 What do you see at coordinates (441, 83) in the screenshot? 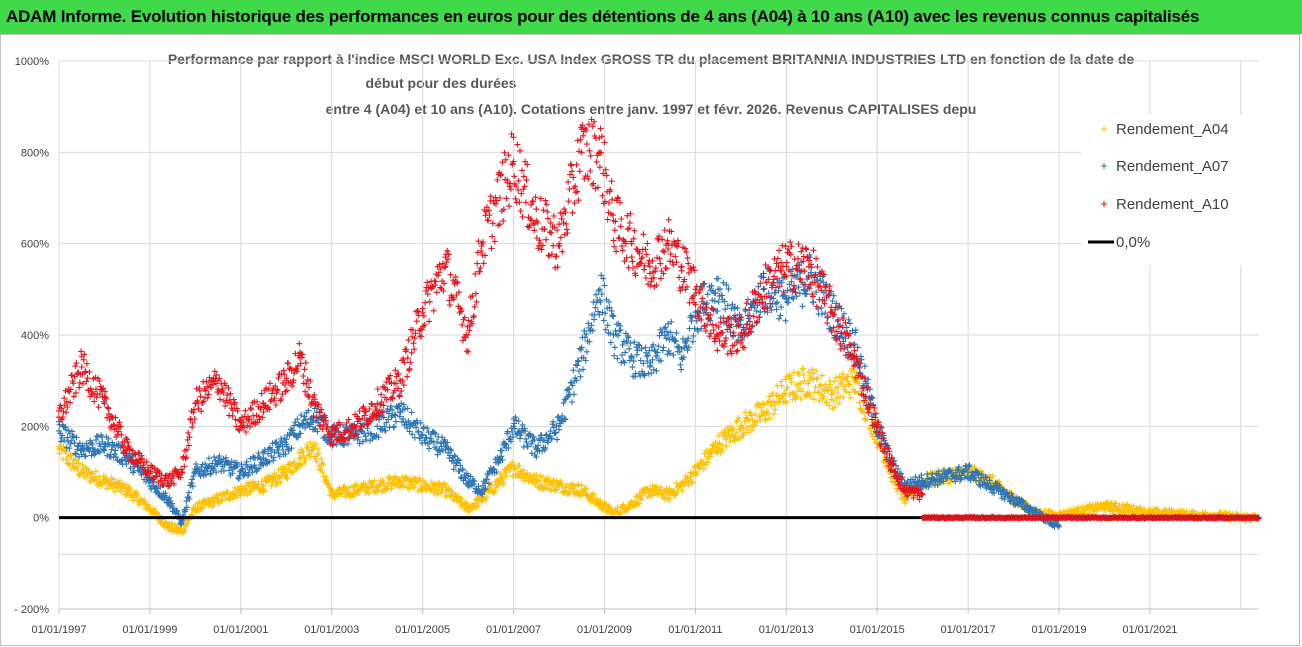
I see `chart-title-line-2: début pour des durées` at bounding box center [441, 83].